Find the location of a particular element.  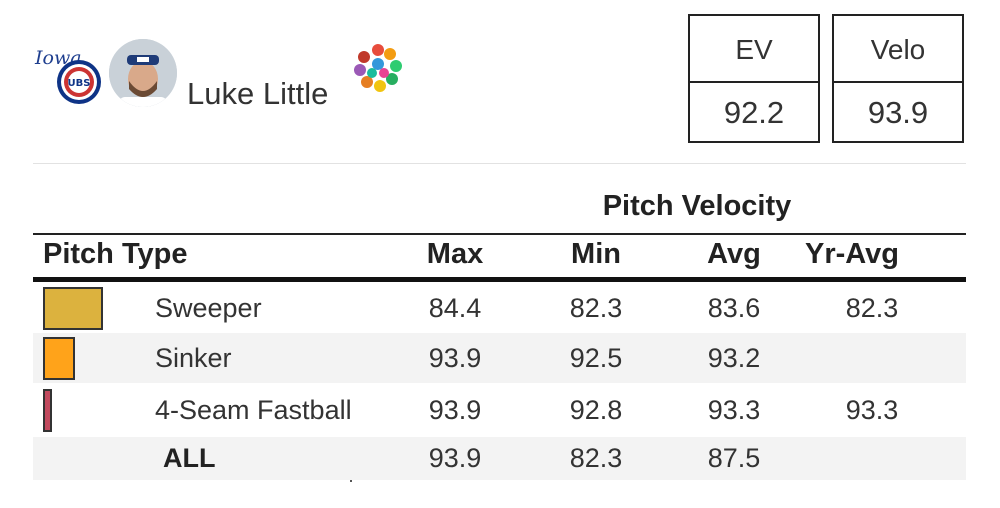

total-label: ALL is located at coordinates (189, 458).